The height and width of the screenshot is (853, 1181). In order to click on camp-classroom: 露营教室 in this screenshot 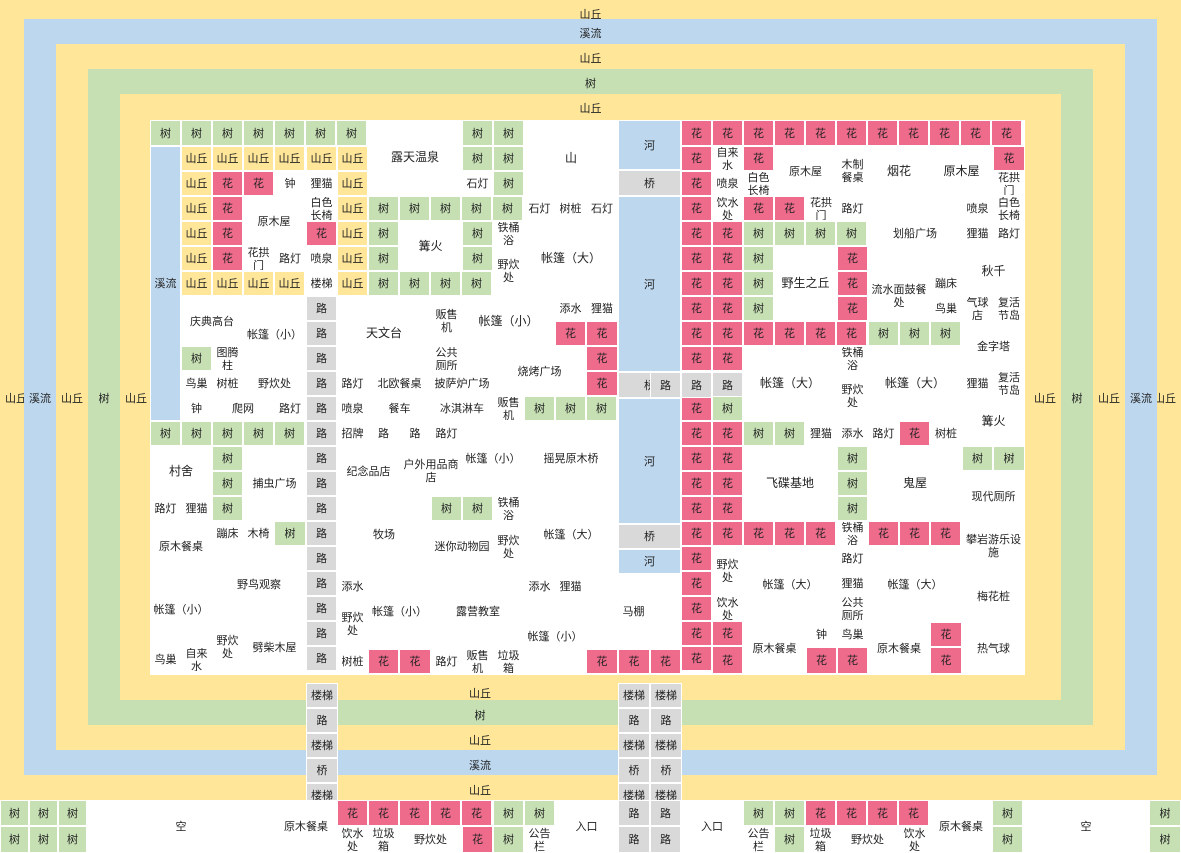, I will do `click(478, 611)`.